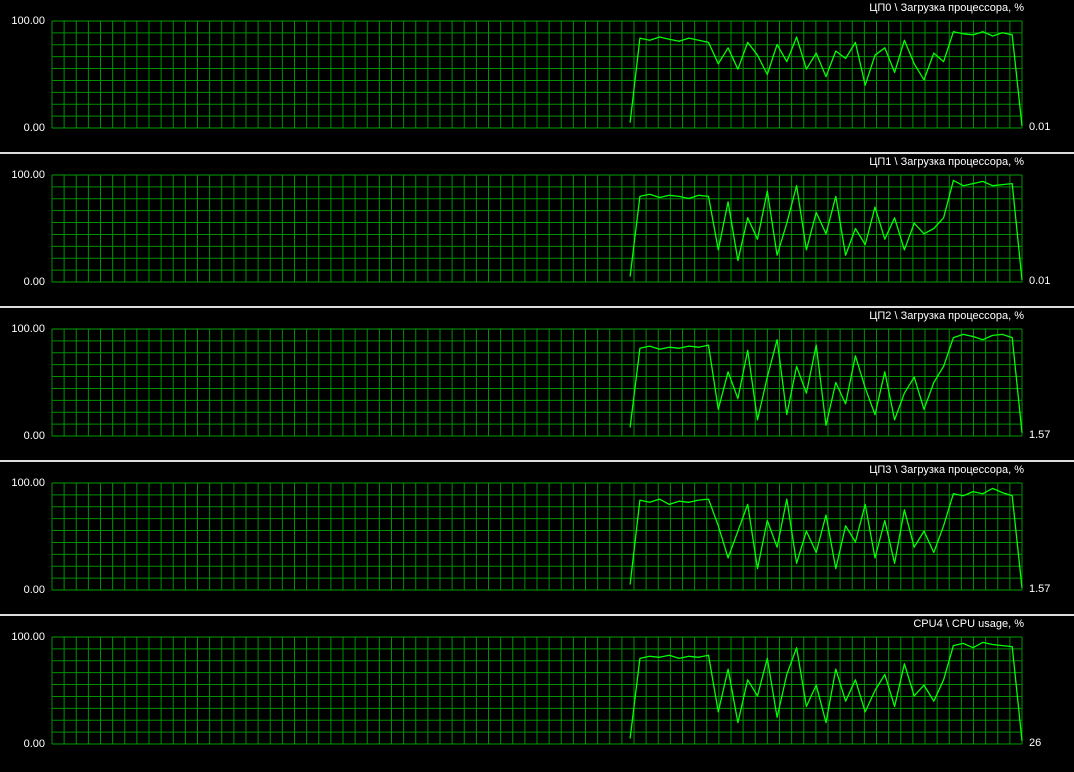  What do you see at coordinates (946, 8) in the screenshot?
I see `chart-title: ЦП0 \ Загрузка процессора, %` at bounding box center [946, 8].